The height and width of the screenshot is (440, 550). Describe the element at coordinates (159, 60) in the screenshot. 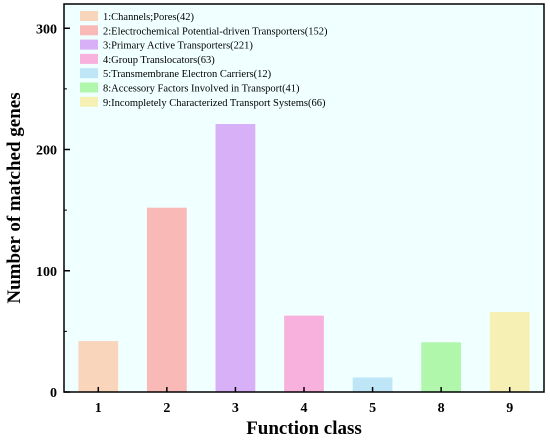

I see `legend-label: 4:Group Translocators(63)` at that location.